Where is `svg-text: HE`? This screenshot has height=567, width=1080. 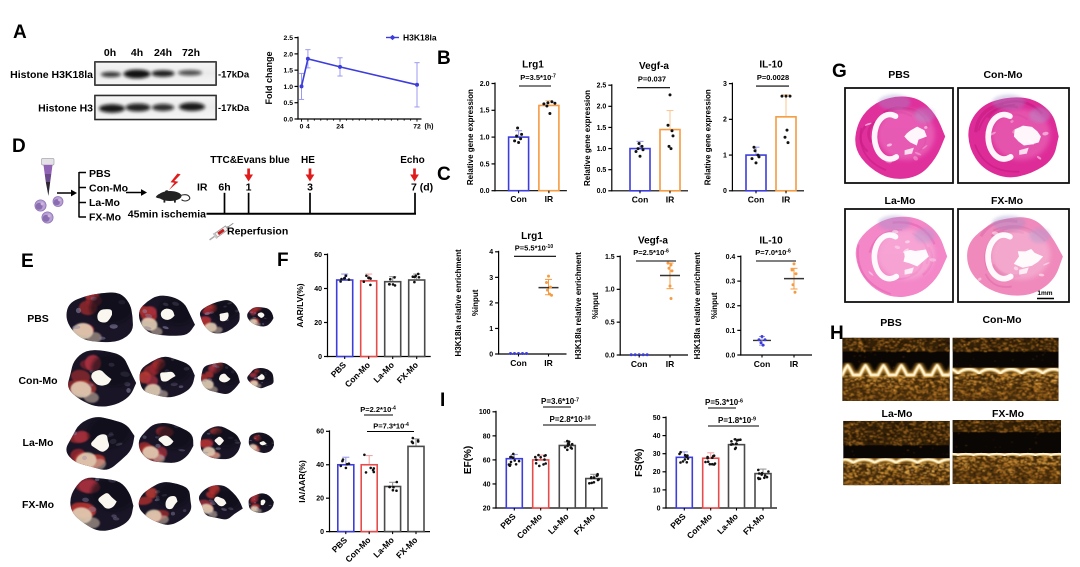
svg-text: HE is located at coordinates (308, 160).